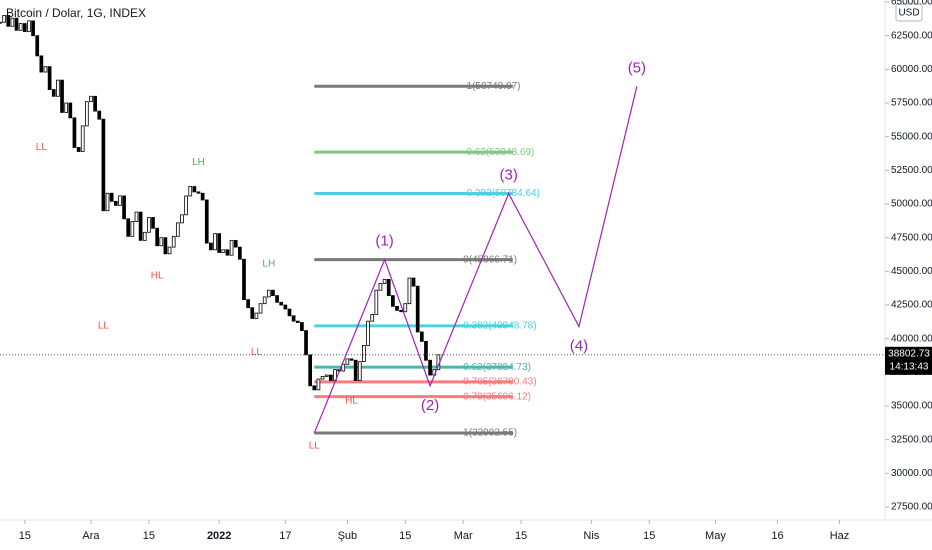 This screenshot has width=932, height=550. Describe the element at coordinates (911, 439) in the screenshot. I see `y-tick-label: 32500.00` at that location.